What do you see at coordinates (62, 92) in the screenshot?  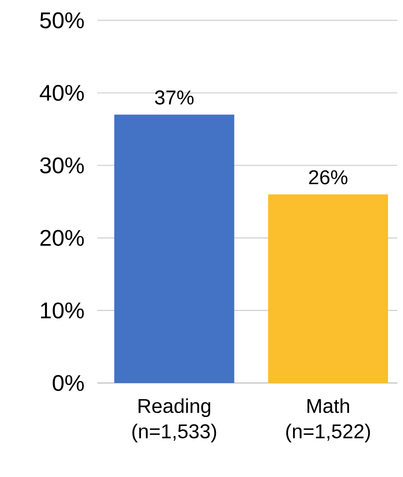 I see `y-tick-label: 40%` at bounding box center [62, 92].